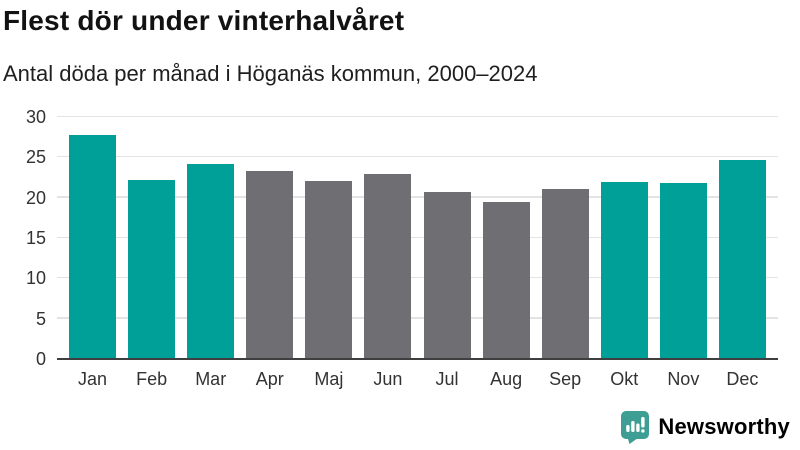 The image size is (800, 450). I want to click on bar-slot-jun, so click(387, 238).